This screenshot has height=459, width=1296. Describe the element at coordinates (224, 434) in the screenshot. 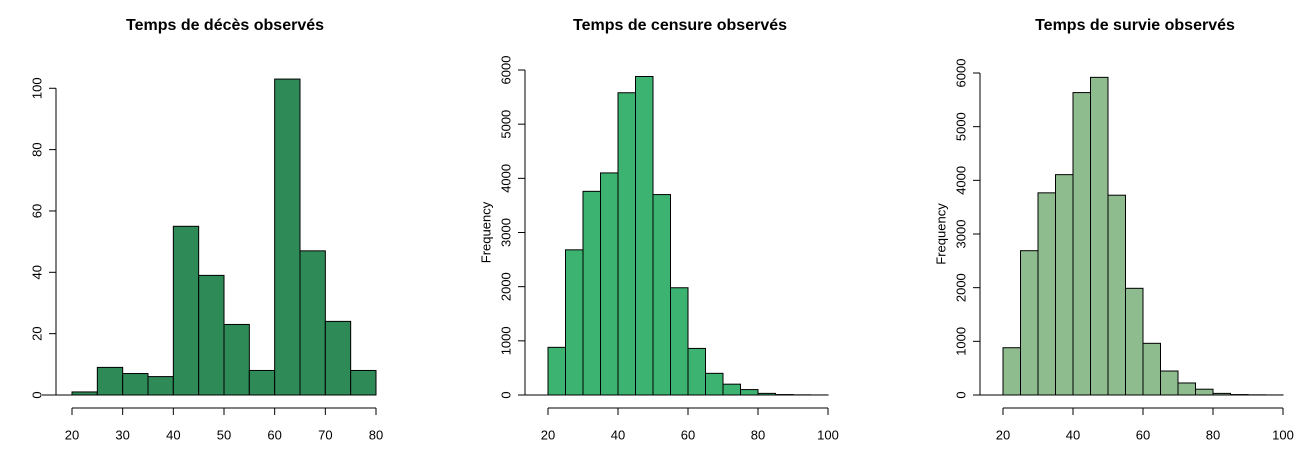

I see `x-tick-label: 50` at that location.